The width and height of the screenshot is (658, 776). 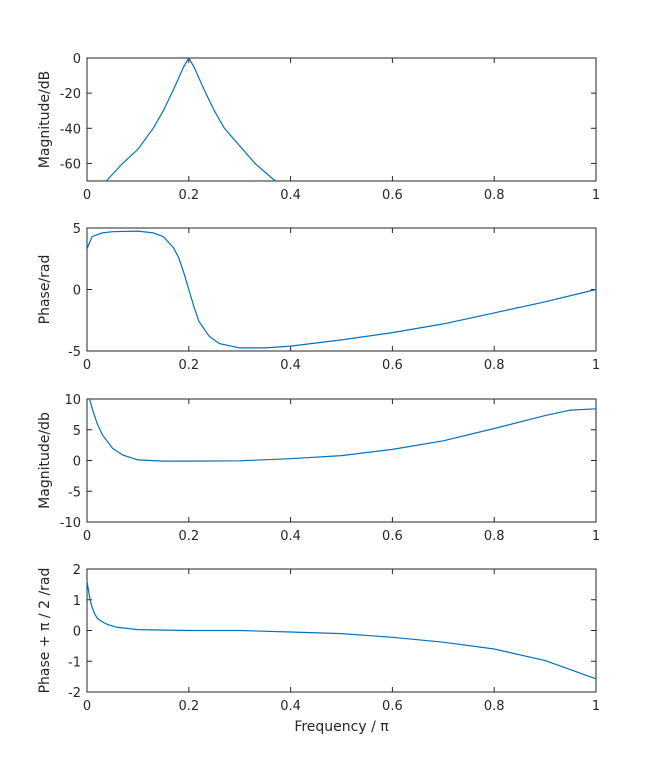 What do you see at coordinates (341, 727) in the screenshot?
I see `x-axis-label: Frequency / π` at bounding box center [341, 727].